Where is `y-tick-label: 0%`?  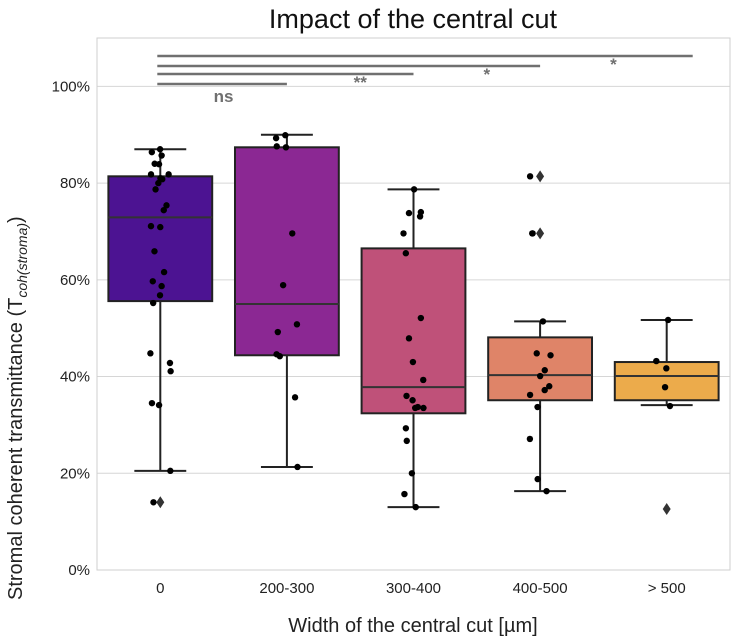
y-tick-label: 0% is located at coordinates (79, 570).